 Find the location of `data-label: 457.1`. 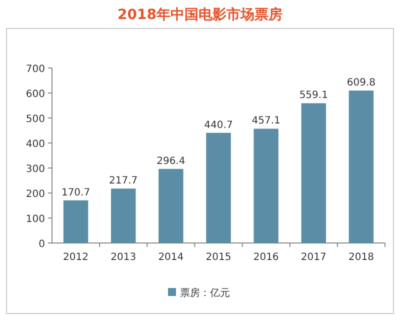

data-label: 457.1 is located at coordinates (266, 121).